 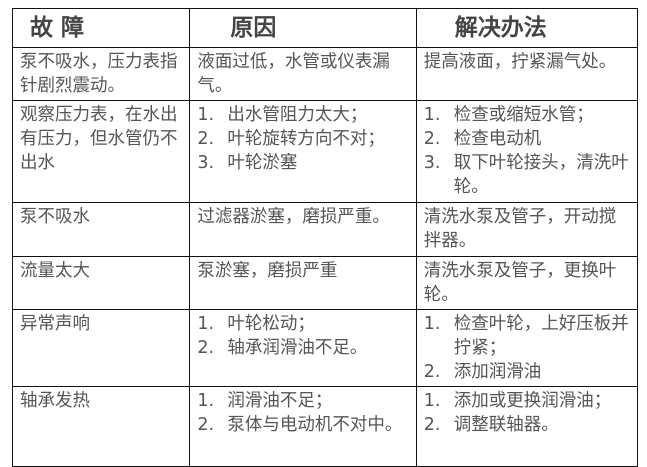 What do you see at coordinates (523, 115) in the screenshot?
I see `item-text: 检查或缩短水管；` at bounding box center [523, 115].